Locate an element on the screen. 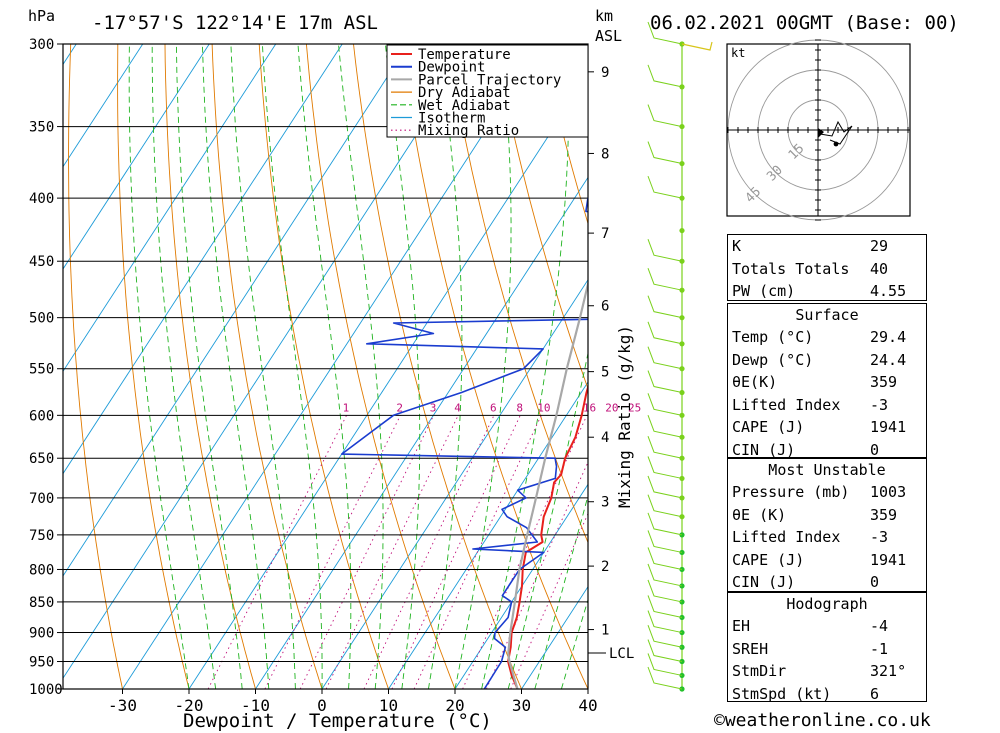 The width and height of the screenshot is (1000, 733). temperature-tick-label: -10 is located at coordinates (255, 705).